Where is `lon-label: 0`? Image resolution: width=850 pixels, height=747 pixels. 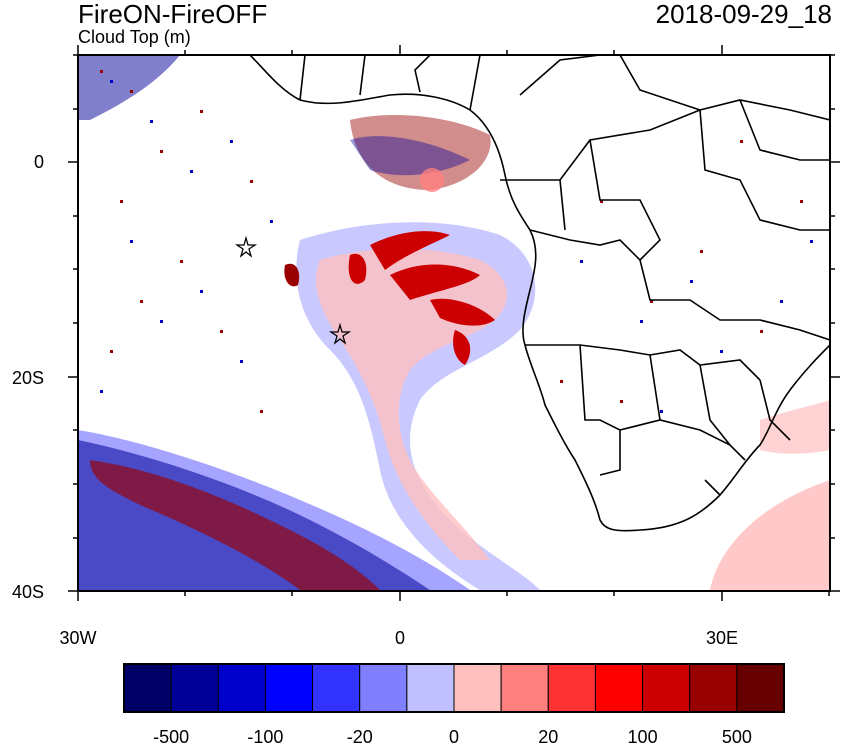
lon-label: 0 is located at coordinates (400, 638).